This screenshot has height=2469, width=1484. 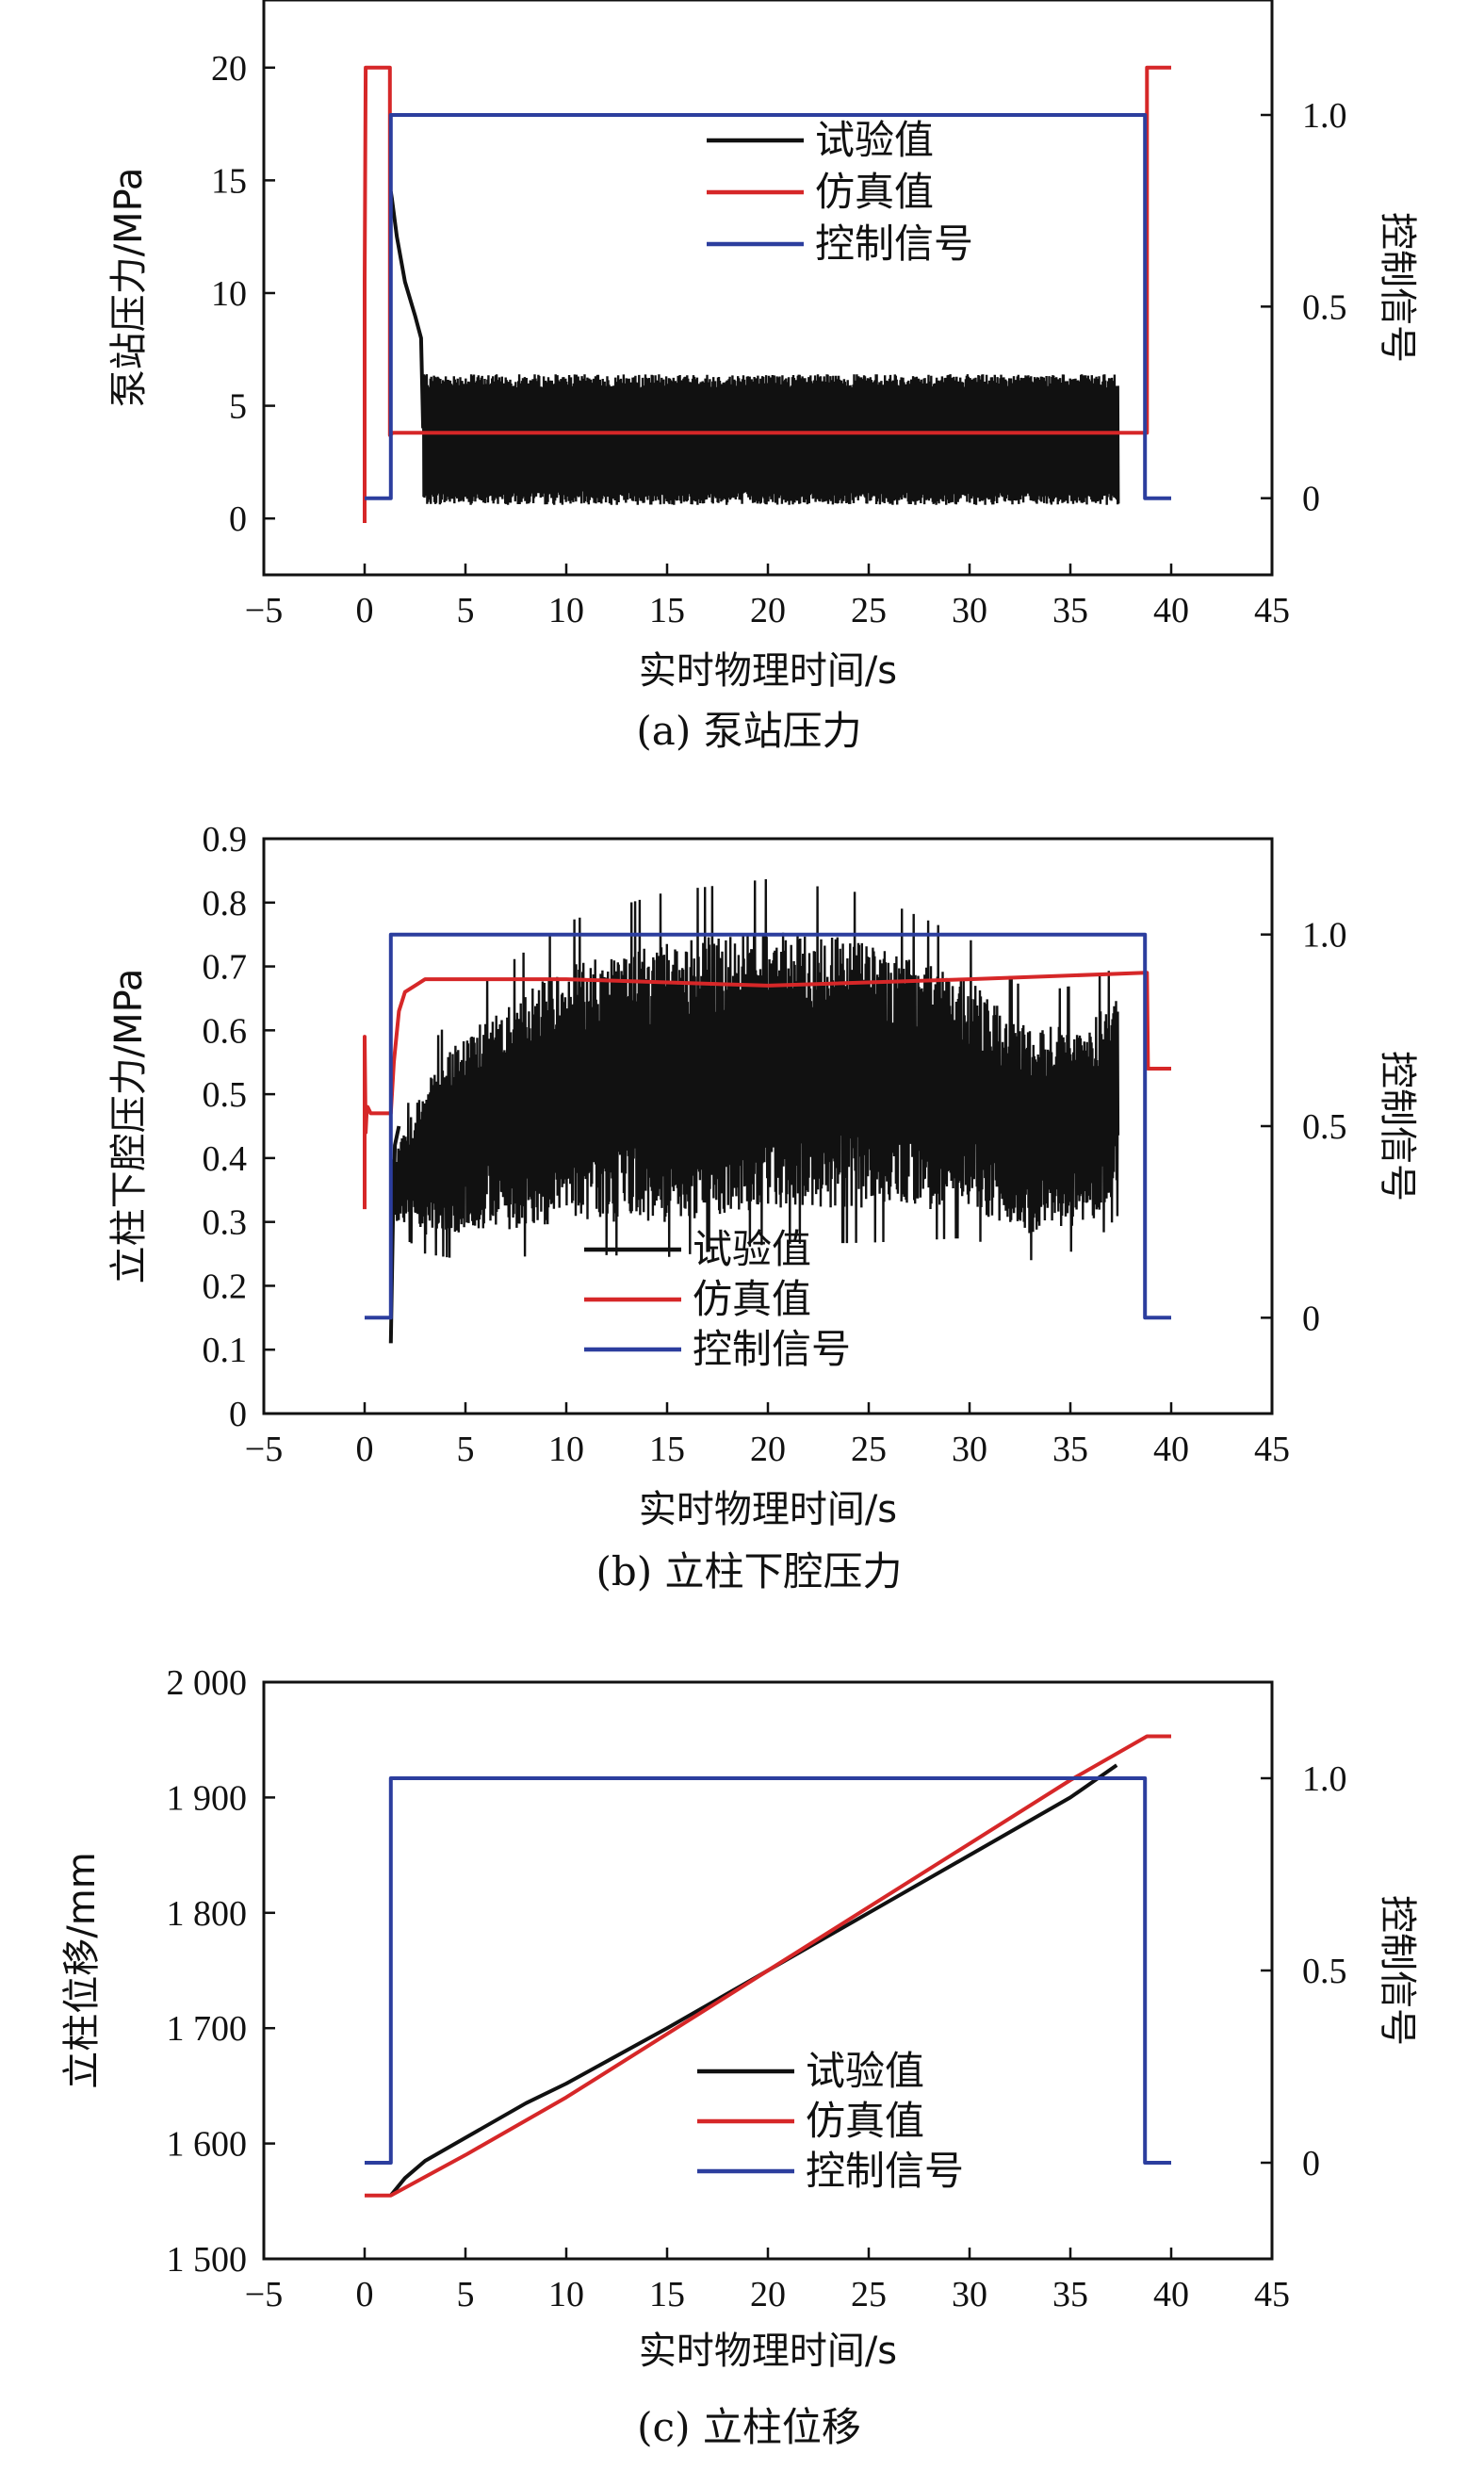 What do you see at coordinates (748, 731) in the screenshot?
I see `panel-caption: (a) 泵站压力` at bounding box center [748, 731].